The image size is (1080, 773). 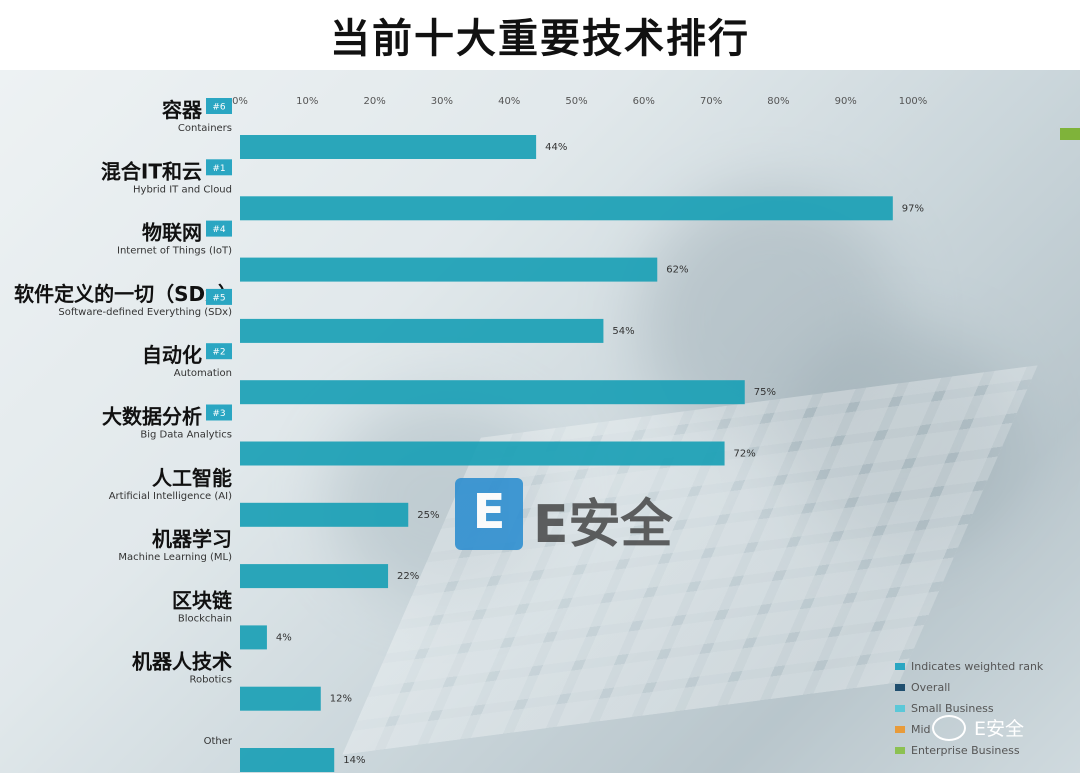 What do you see at coordinates (489, 514) in the screenshot?
I see `logo-mark-icon: E` at bounding box center [489, 514].